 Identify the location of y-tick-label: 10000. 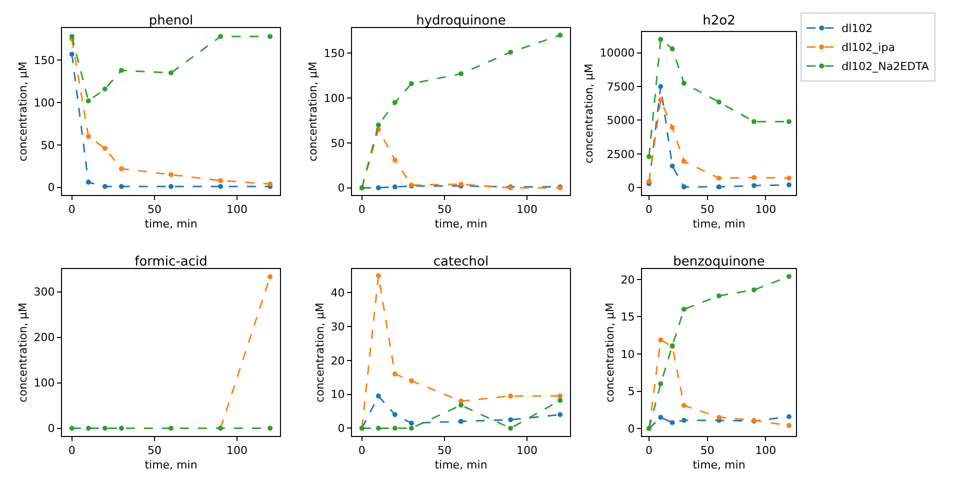
(617, 53).